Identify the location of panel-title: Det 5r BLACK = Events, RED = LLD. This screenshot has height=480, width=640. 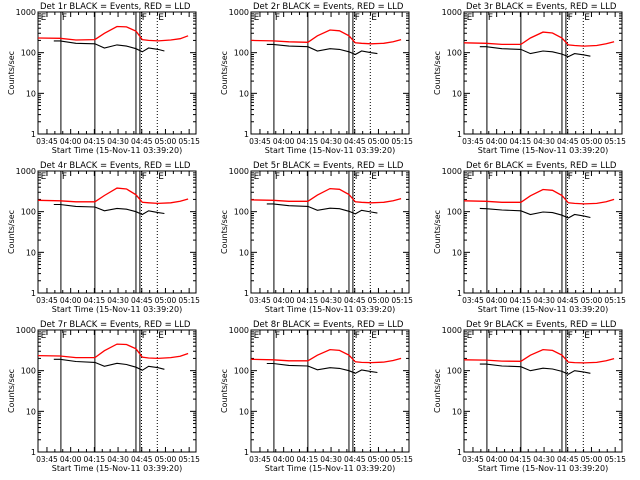
(328, 166).